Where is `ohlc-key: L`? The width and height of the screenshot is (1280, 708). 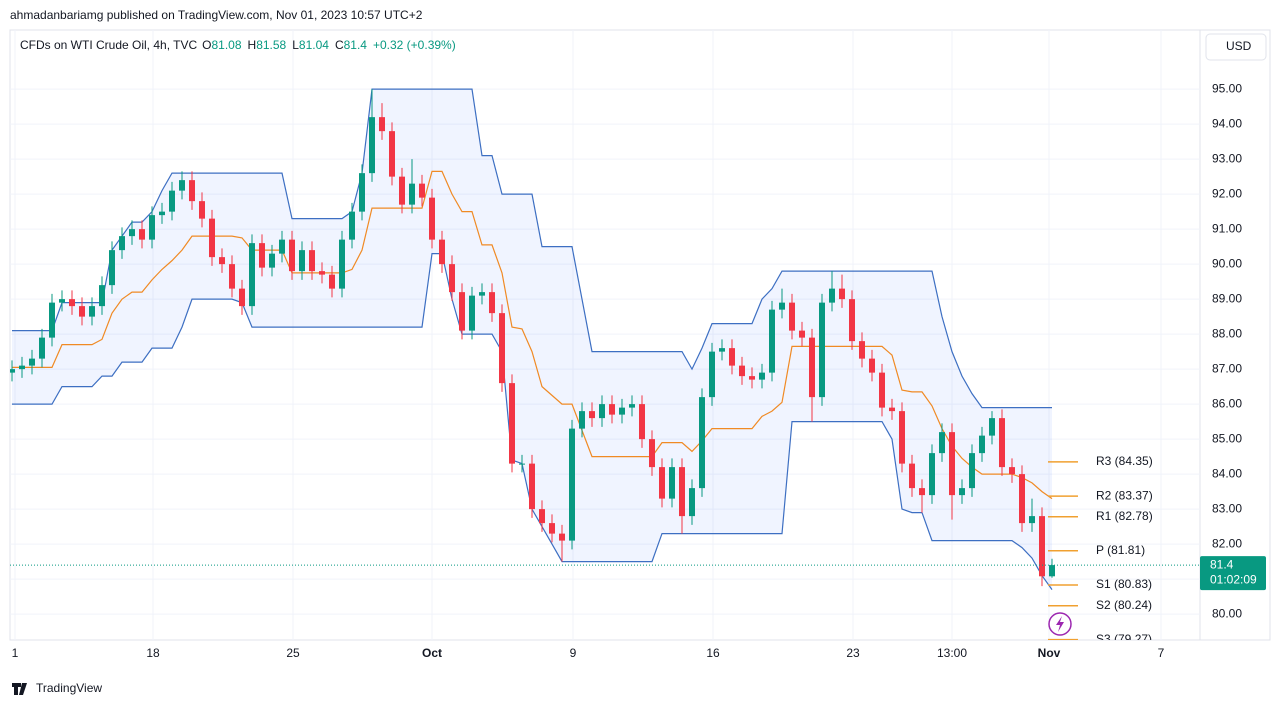
ohlc-key: L is located at coordinates (295, 45).